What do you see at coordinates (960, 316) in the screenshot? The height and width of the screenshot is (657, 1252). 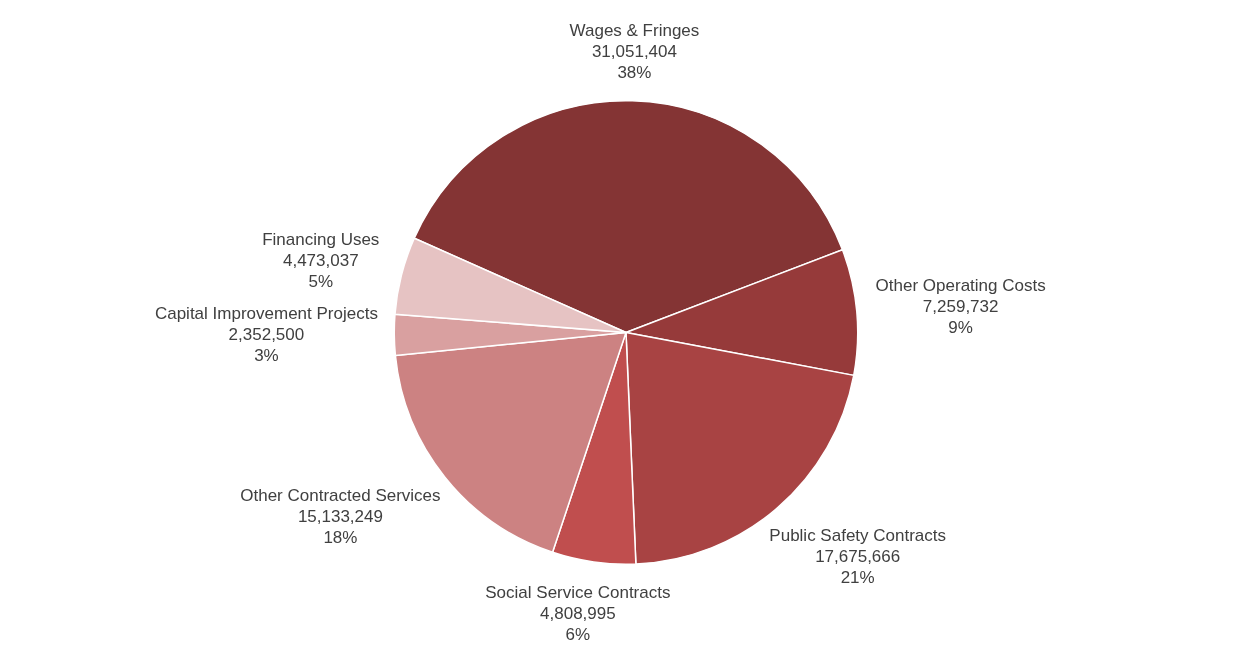 I see `data-label: 7,259,732 9%` at bounding box center [960, 316].